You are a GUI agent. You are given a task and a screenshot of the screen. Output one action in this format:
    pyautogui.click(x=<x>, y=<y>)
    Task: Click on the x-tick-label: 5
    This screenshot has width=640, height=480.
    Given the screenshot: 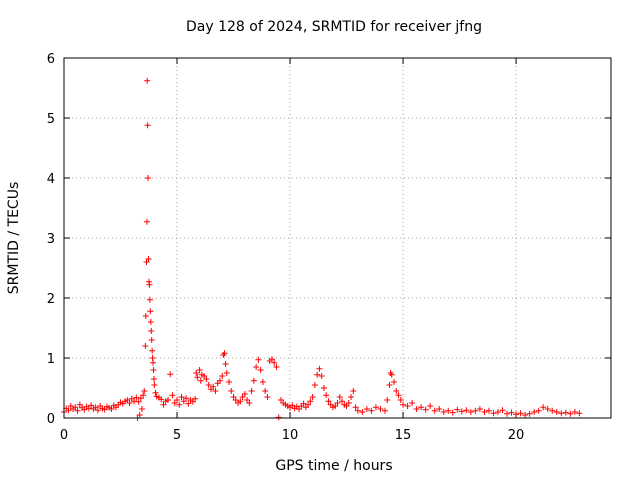 What is the action you would take?
    pyautogui.click(x=177, y=435)
    